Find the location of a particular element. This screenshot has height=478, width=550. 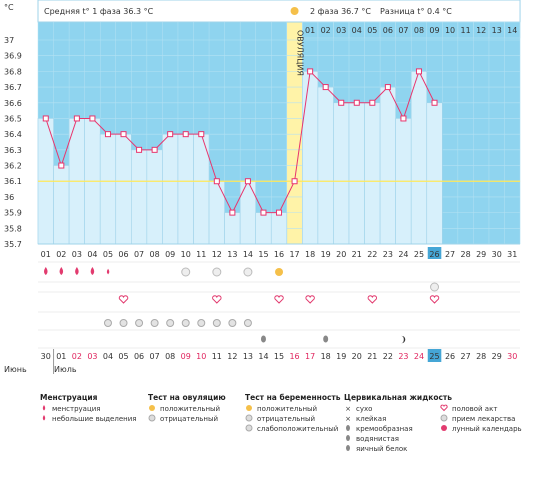

legend-other-item: лунный календарь is located at coordinates (487, 429).